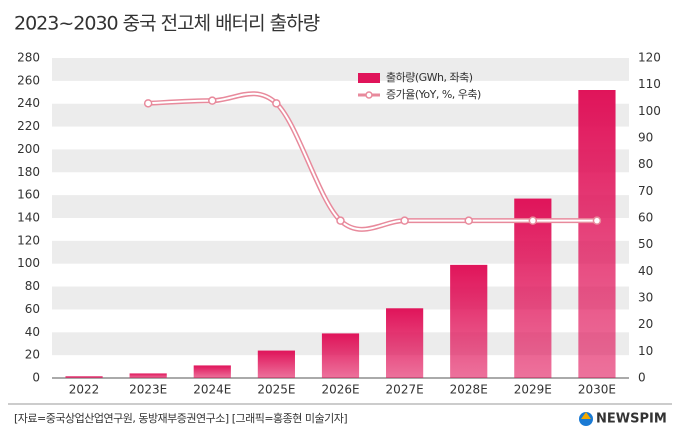 The width and height of the screenshot is (680, 442). Describe the element at coordinates (645, 244) in the screenshot. I see `y2-tick-label: 50` at that location.